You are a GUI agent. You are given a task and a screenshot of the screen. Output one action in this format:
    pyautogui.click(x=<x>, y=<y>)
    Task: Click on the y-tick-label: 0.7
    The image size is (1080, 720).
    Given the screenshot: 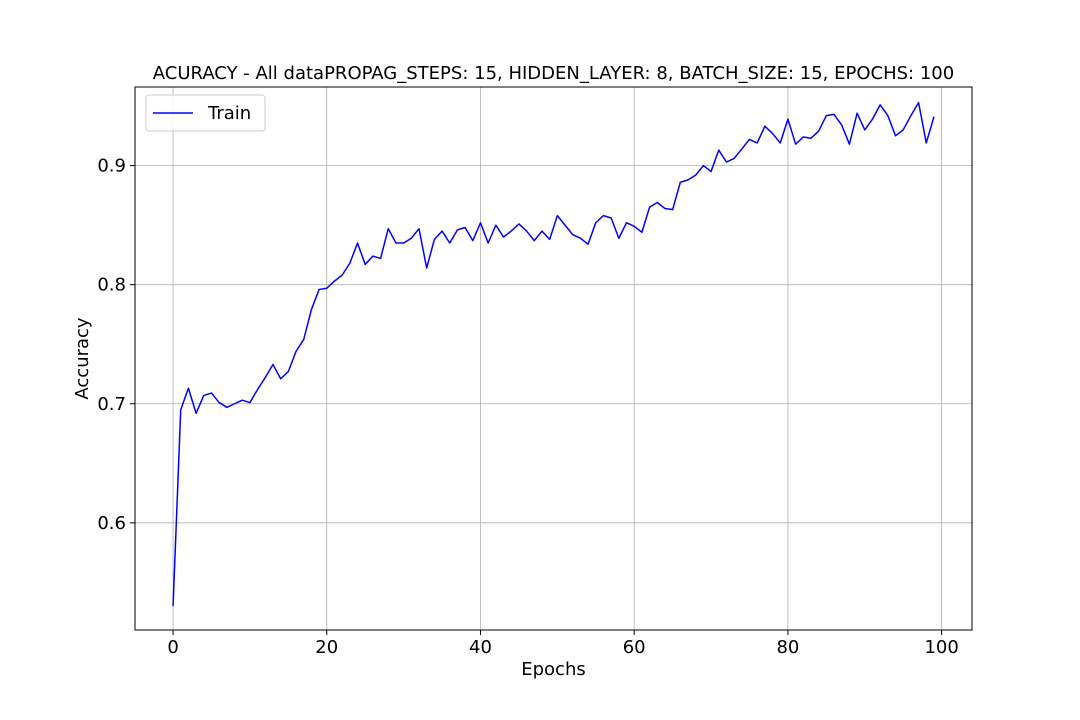 What is the action you would take?
    pyautogui.click(x=111, y=404)
    